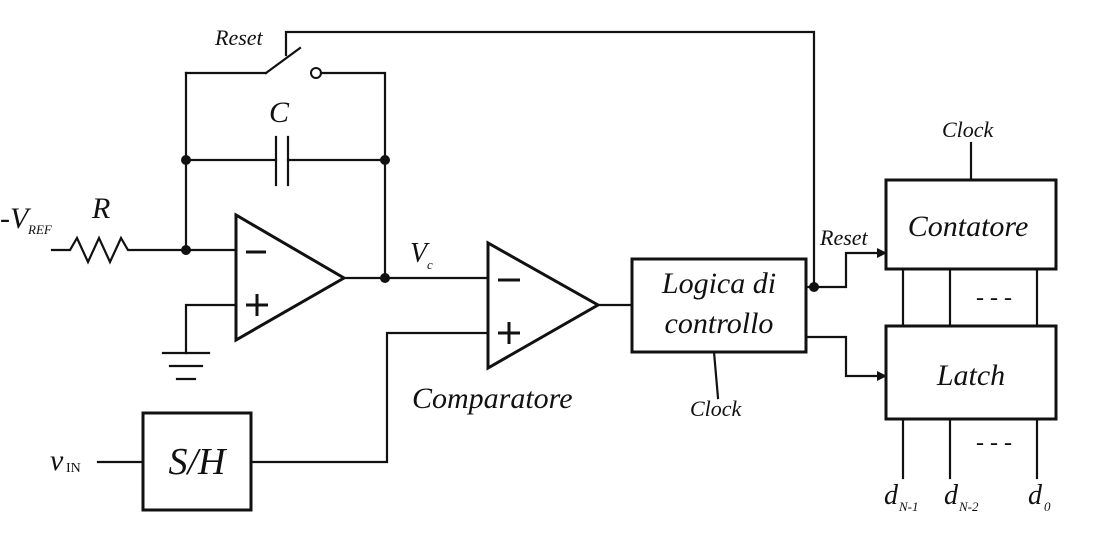  Describe the element at coordinates (846, 358) in the screenshot. I see `latch-enable-wire` at that location.